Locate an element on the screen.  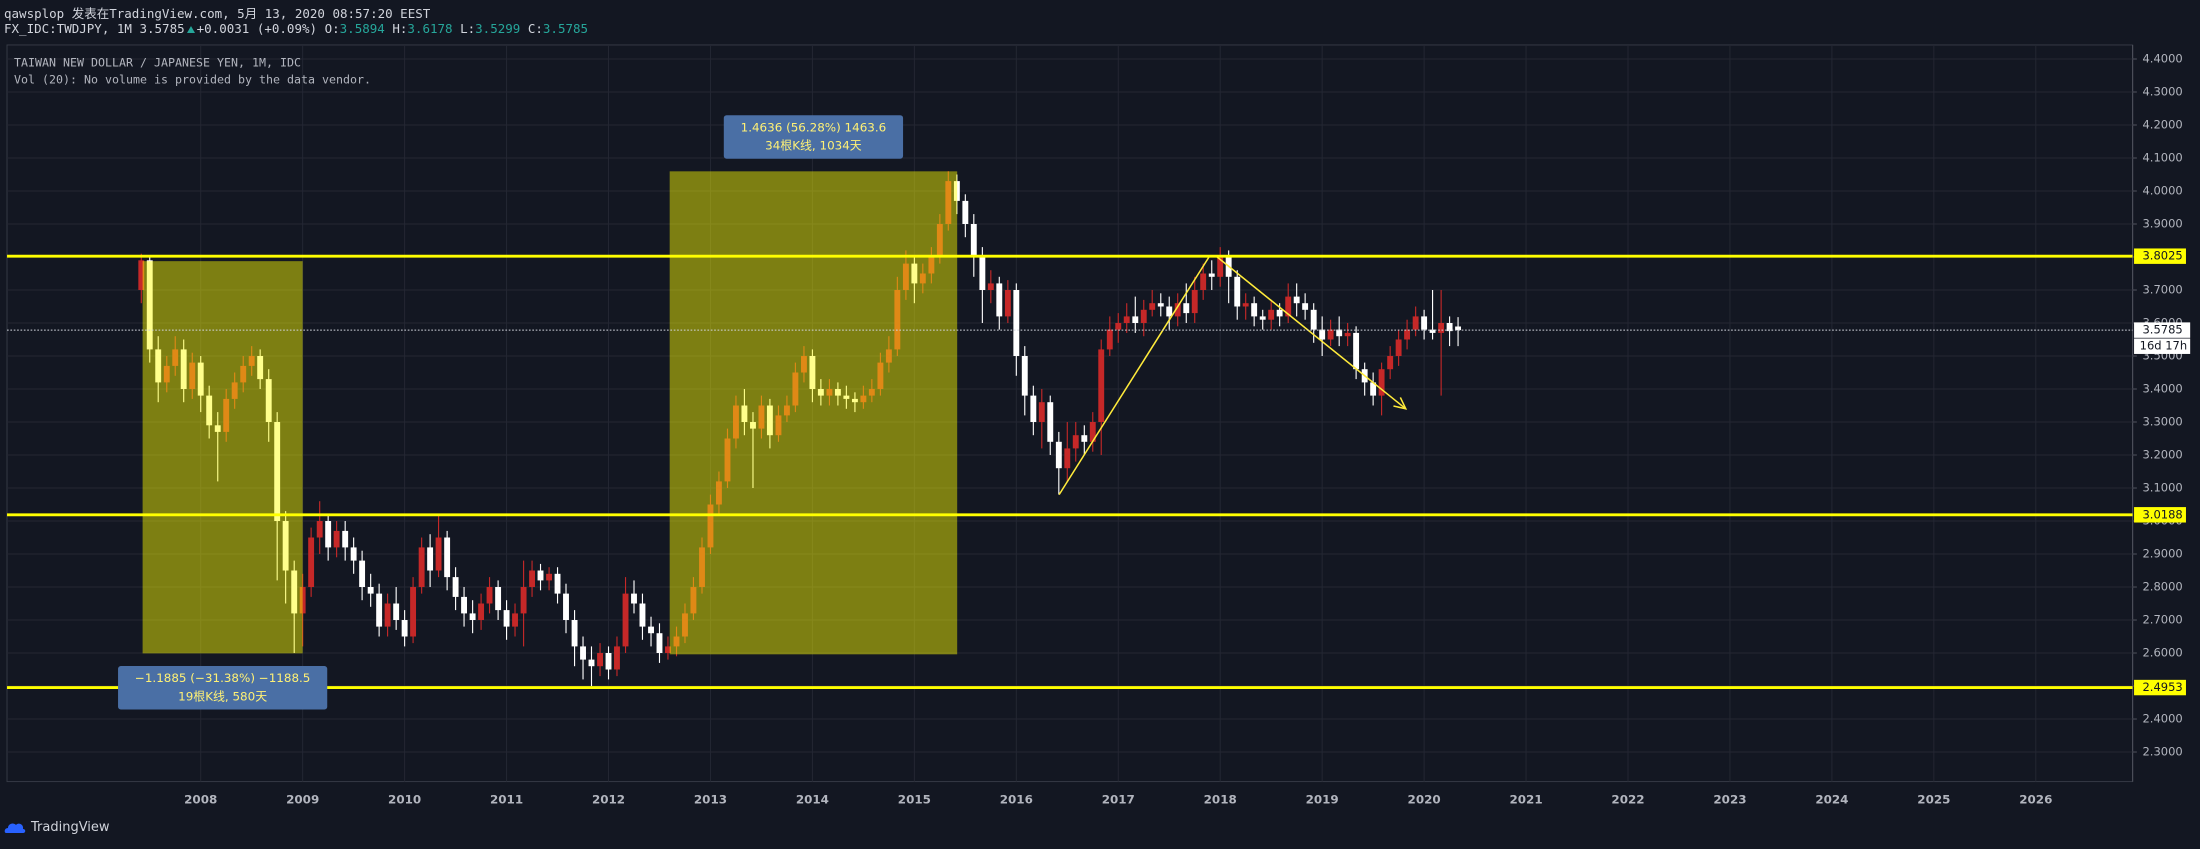
y-tick-label: 4.4000 is located at coordinates (2162, 58).